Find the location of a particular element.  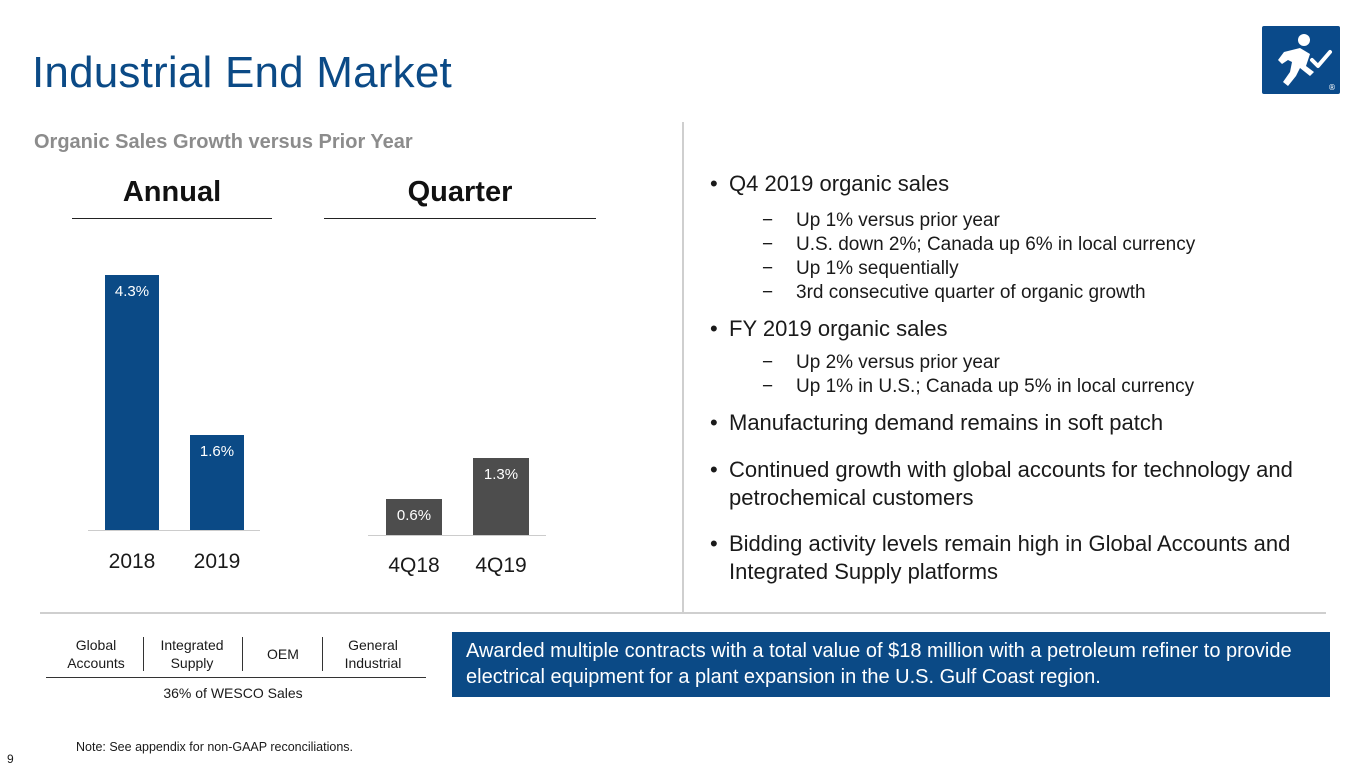

sub-bullet: − Up 2% versus prior year is located at coordinates (881, 363).